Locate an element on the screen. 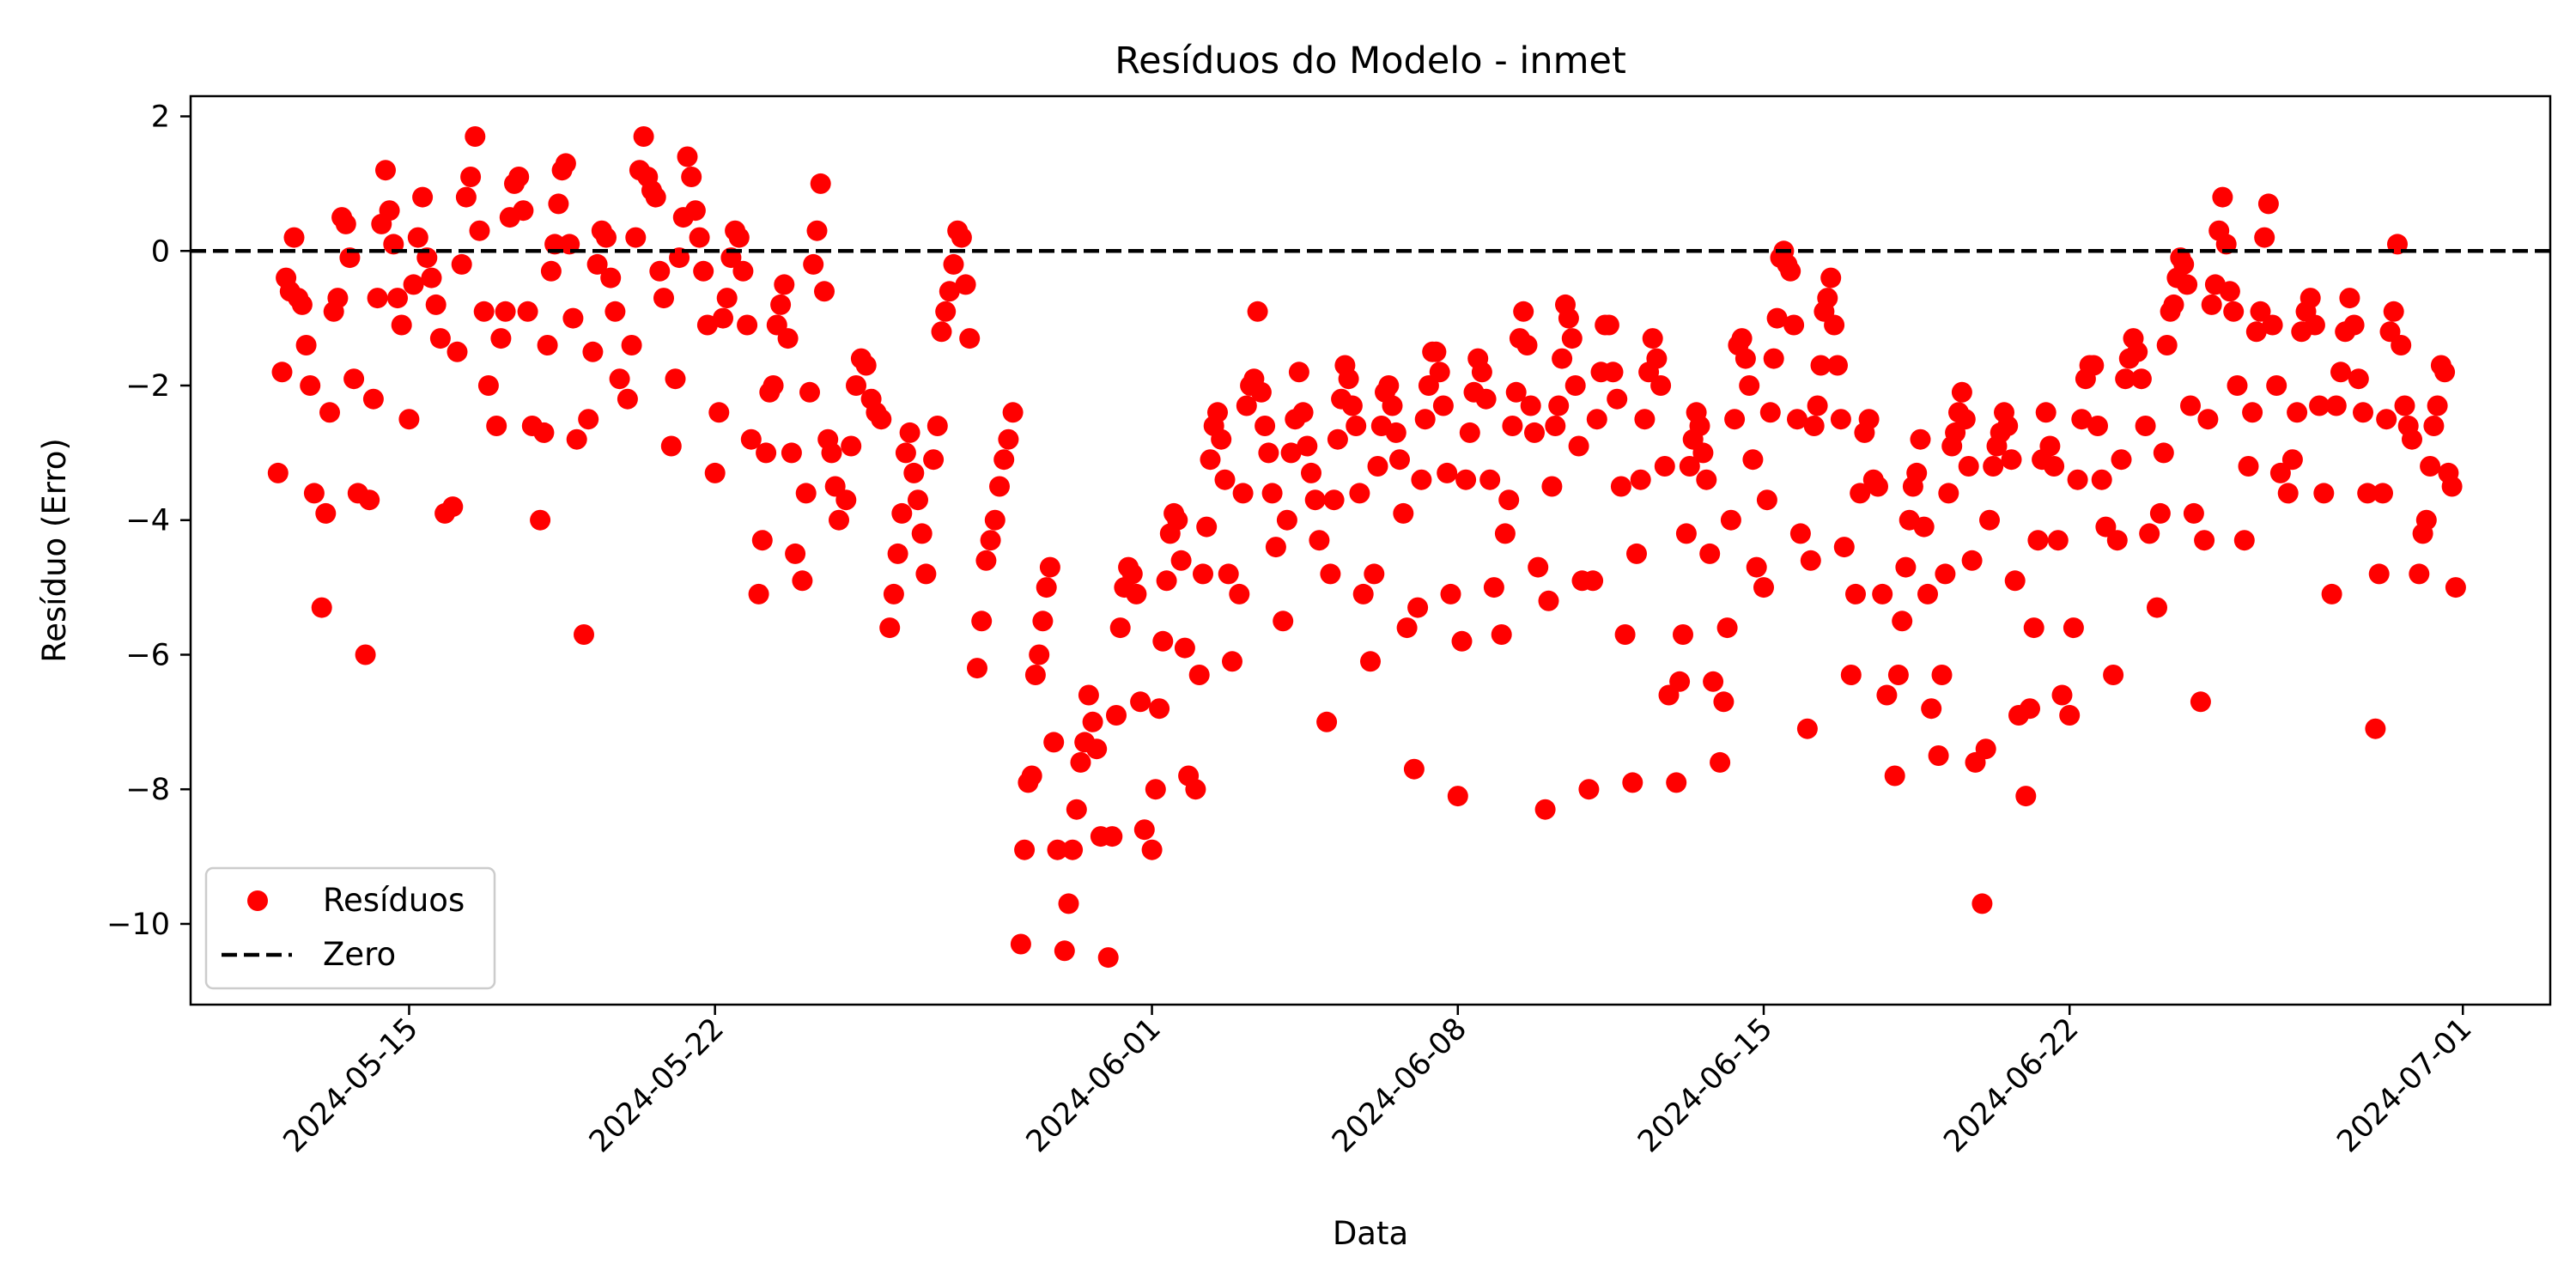  y-axis-label: Resíduo (Erro) is located at coordinates (55, 550).